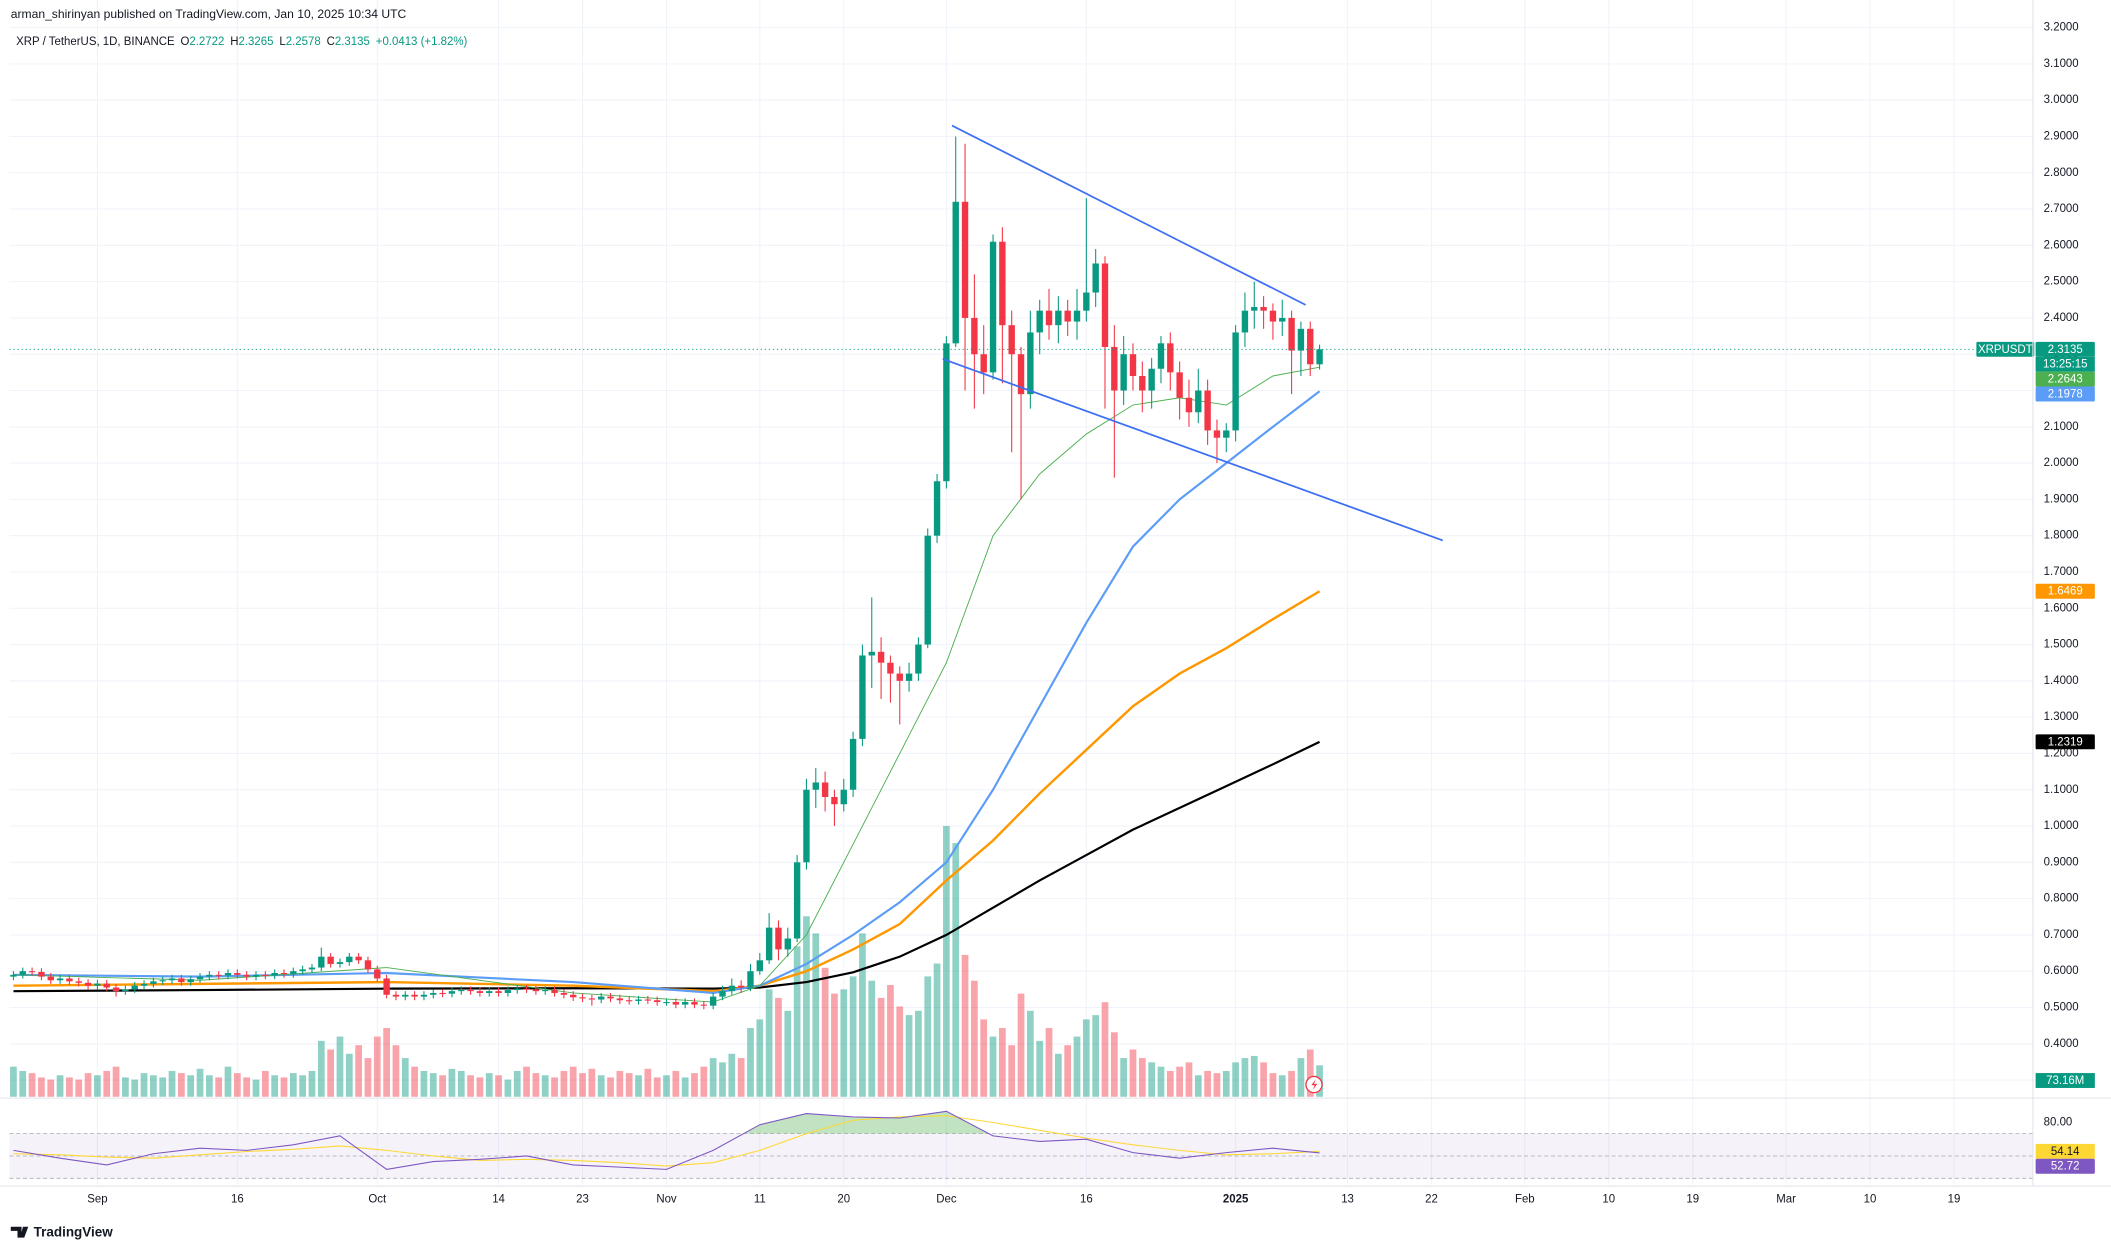  I want to click on open-letter: O, so click(184, 42).